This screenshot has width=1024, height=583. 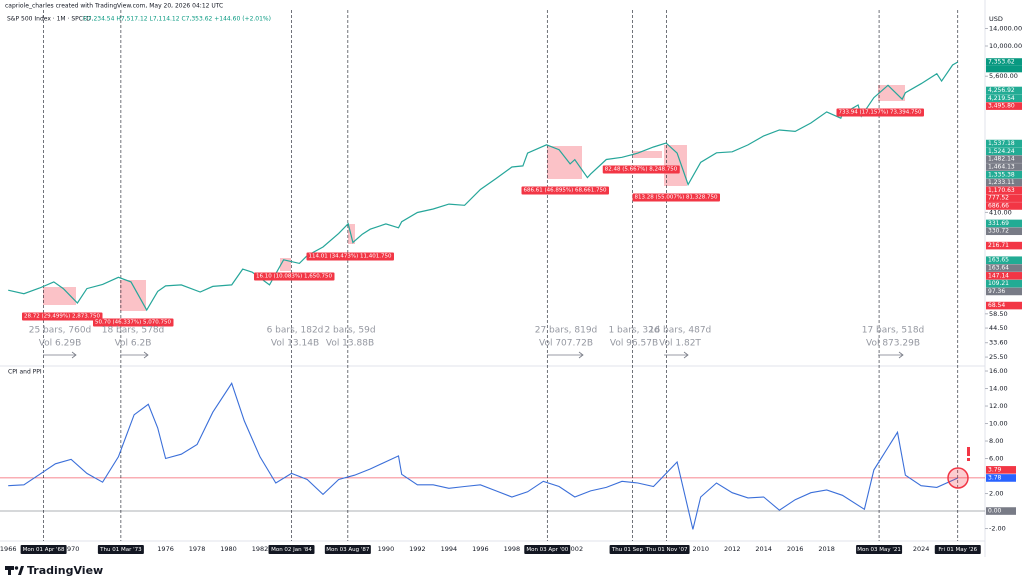 I want to click on measure-change: 16.10 (10.083%) 1,650.750, so click(x=294, y=277).